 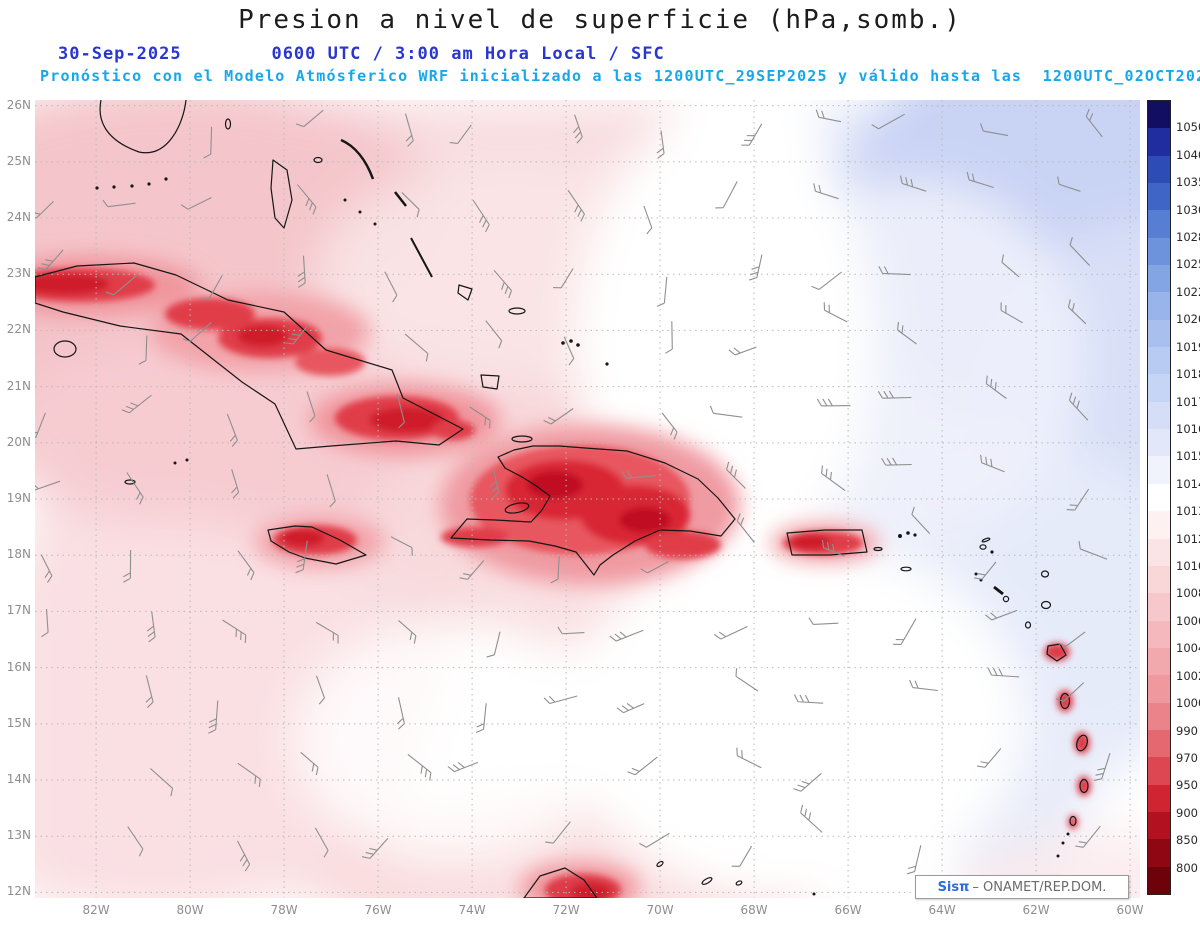 What do you see at coordinates (1188, 456) in the screenshot?
I see `colorbar-label: 1015` at bounding box center [1188, 456].